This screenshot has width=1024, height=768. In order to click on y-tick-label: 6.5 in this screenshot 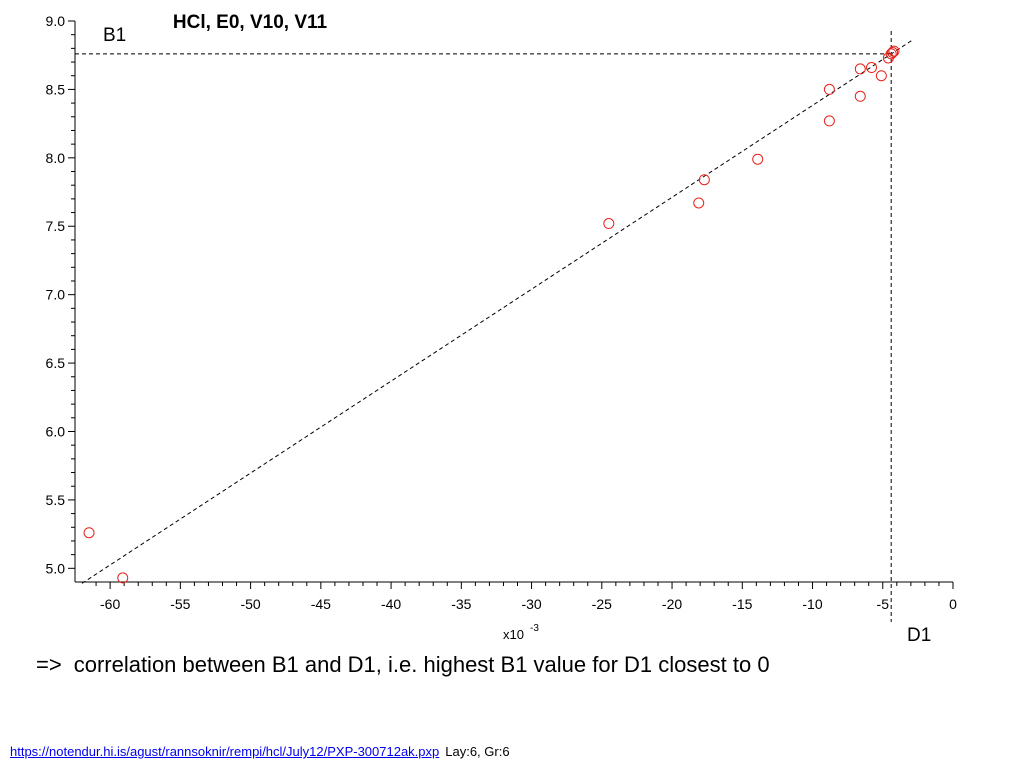, I will do `click(56, 363)`.